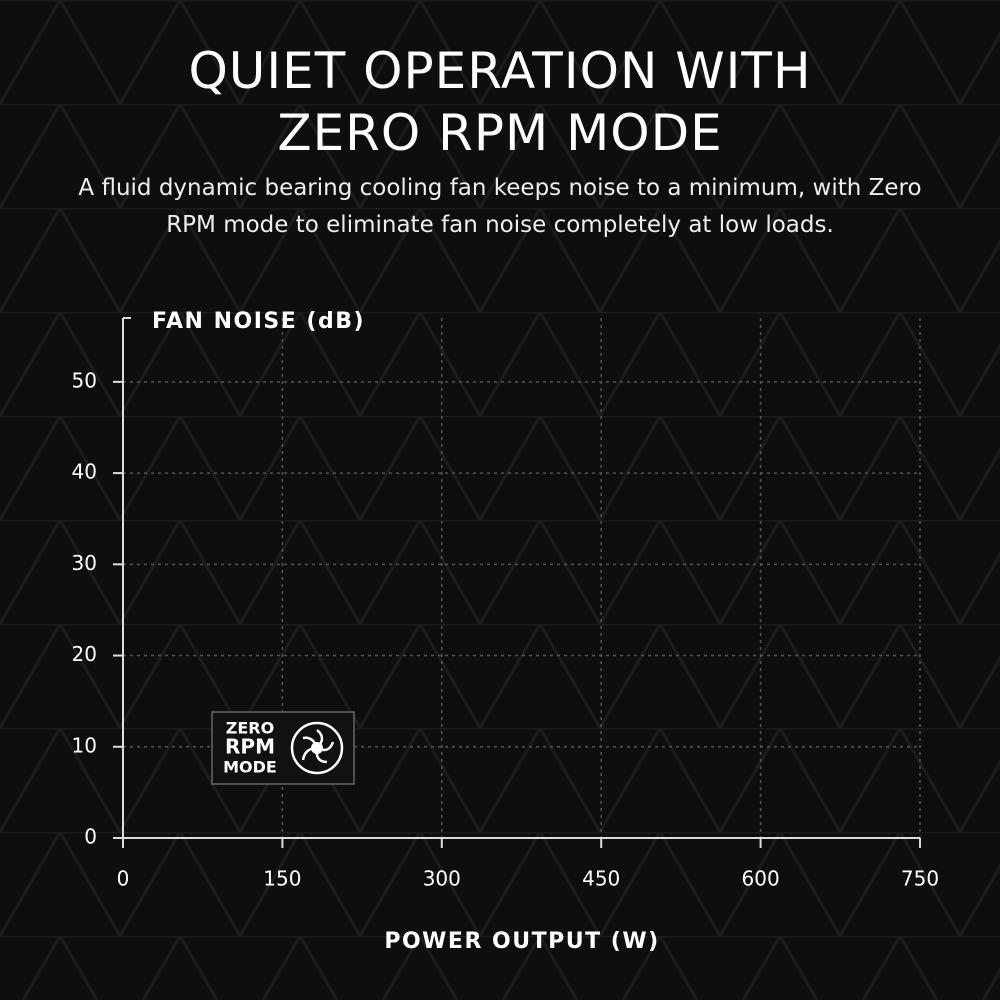  I want to click on badge-text: MODE, so click(250, 767).